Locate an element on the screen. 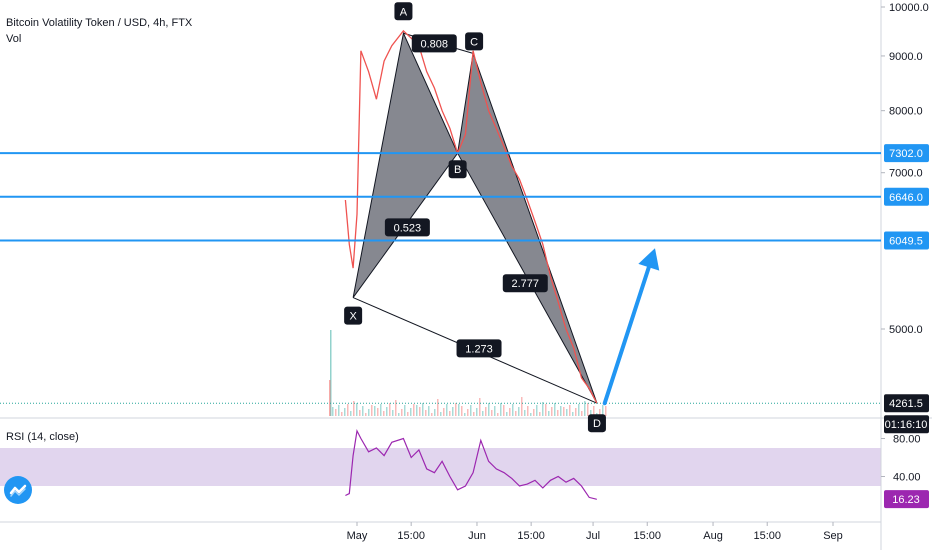 This screenshot has height=550, width=932. ratio-label-x-d: 1.273 is located at coordinates (479, 349).